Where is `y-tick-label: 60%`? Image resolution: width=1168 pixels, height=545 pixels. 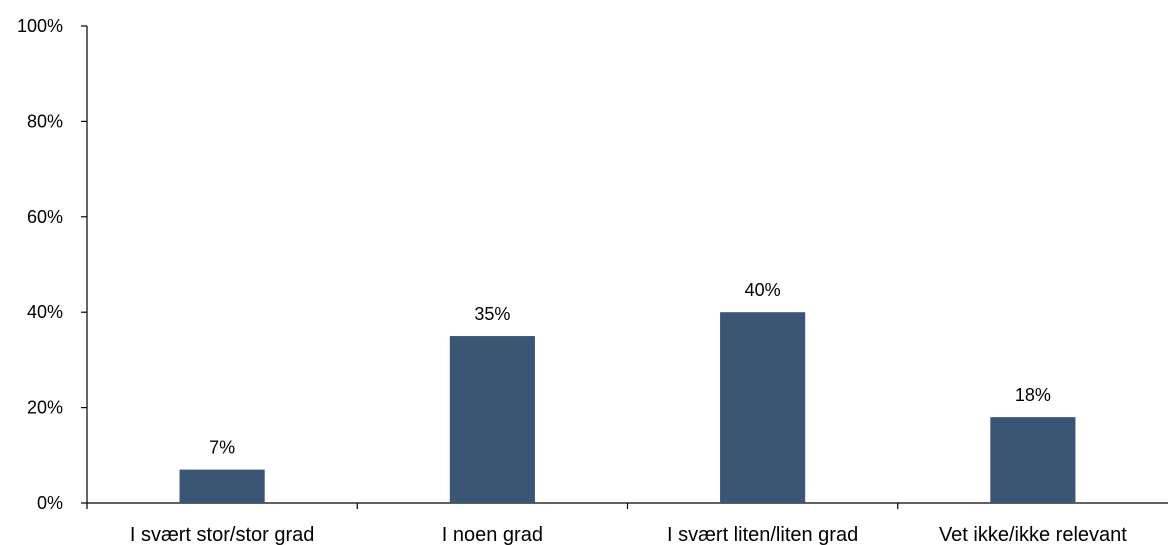 y-tick-label: 60% is located at coordinates (45, 217).